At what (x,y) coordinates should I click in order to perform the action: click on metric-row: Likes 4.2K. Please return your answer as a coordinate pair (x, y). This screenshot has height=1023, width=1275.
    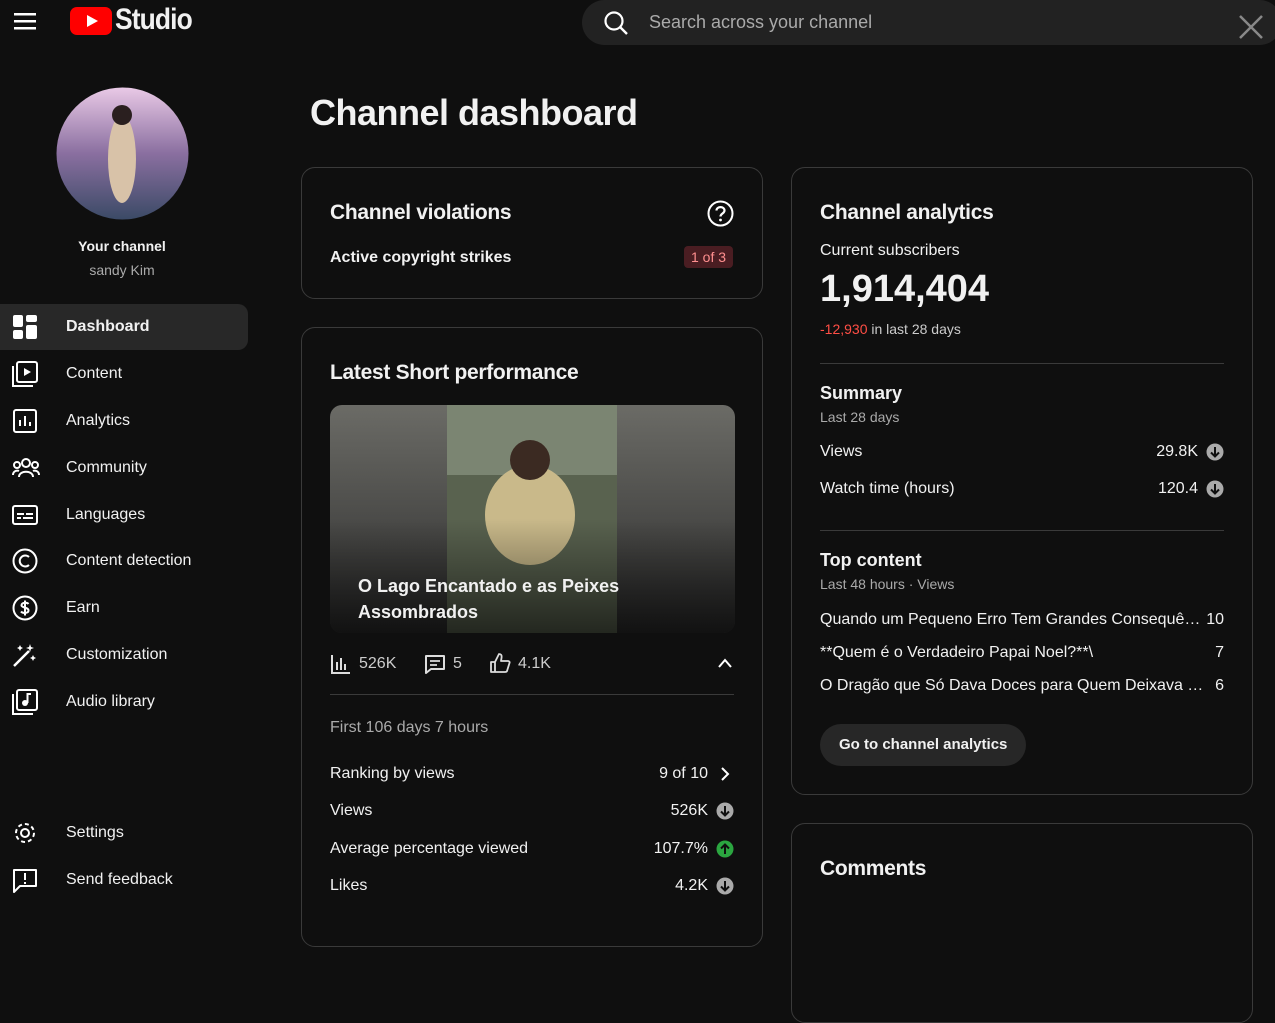
    Looking at the image, I should click on (532, 886).